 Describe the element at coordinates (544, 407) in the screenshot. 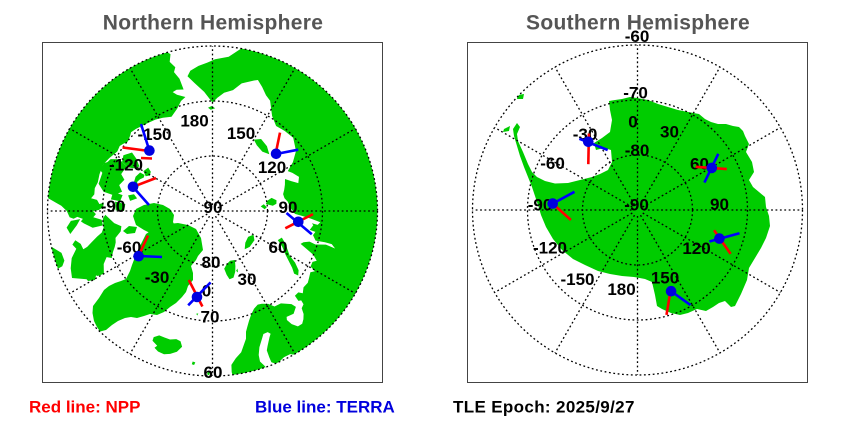

I see `svg-text: TLE Epoch: 2025/9/27` at that location.